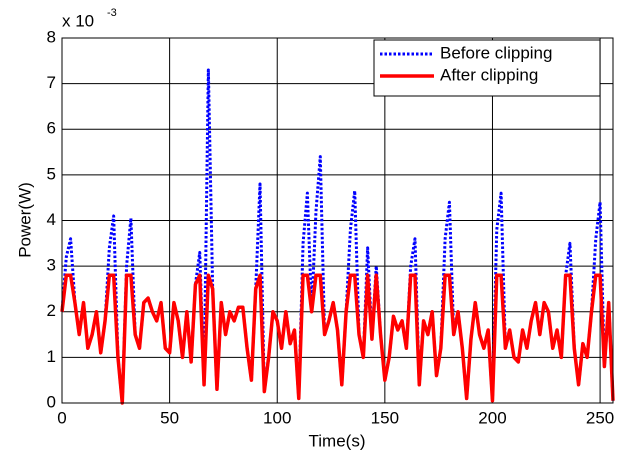 This screenshot has width=634, height=458. What do you see at coordinates (51, 265) in the screenshot?
I see `y-tick-label: 3` at bounding box center [51, 265].